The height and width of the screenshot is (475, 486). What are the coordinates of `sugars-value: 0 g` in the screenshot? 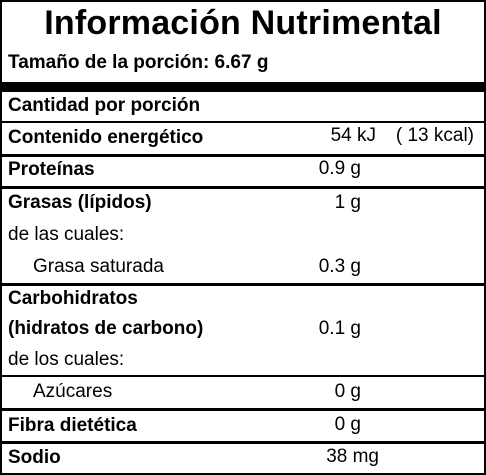 It's located at (347, 391).